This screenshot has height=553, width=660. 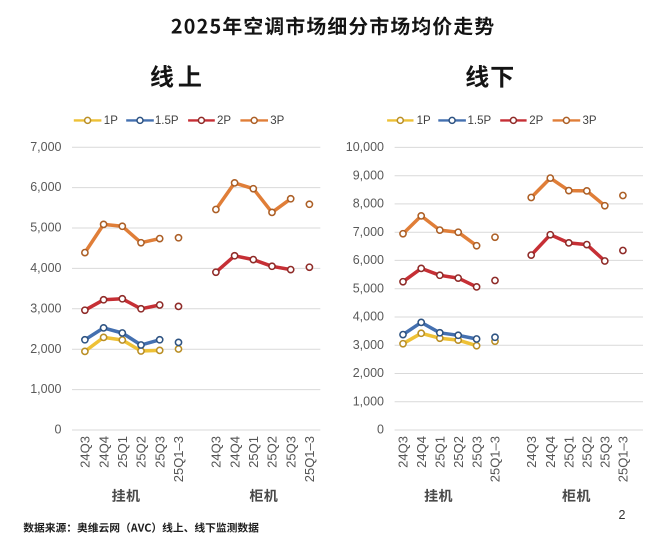 What do you see at coordinates (622, 515) in the screenshot?
I see `svg-text: 2` at bounding box center [622, 515].